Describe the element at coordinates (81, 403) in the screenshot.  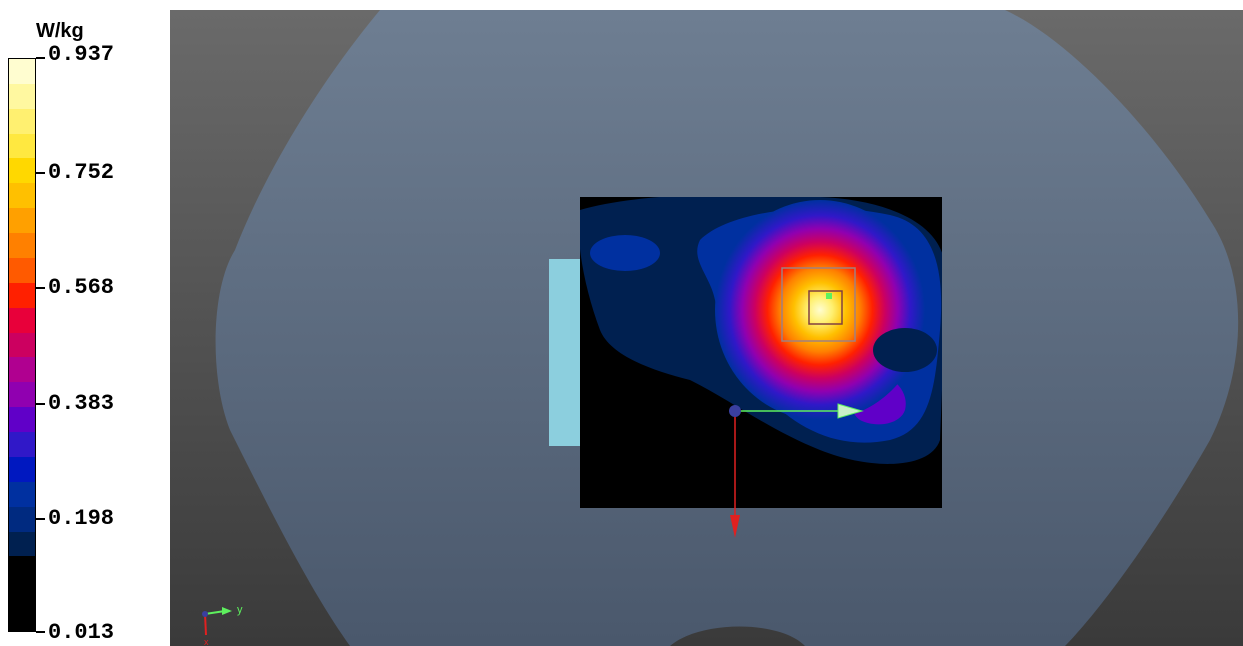
I see `legend-tick-label: 0.383` at that location.